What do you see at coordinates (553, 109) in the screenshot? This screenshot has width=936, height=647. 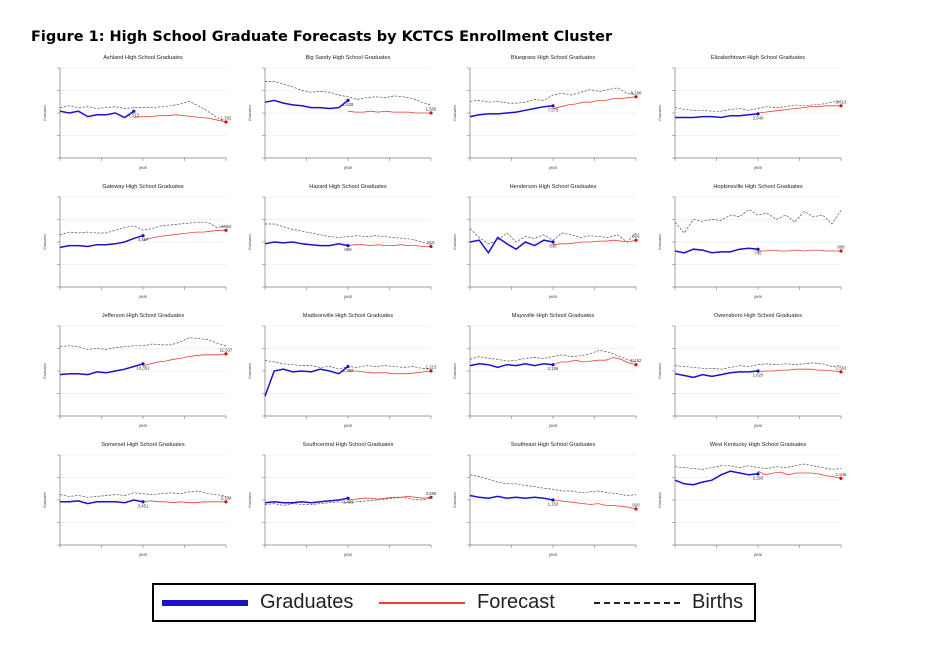 I see `last-actual-value-label: 7,575` at bounding box center [553, 109].